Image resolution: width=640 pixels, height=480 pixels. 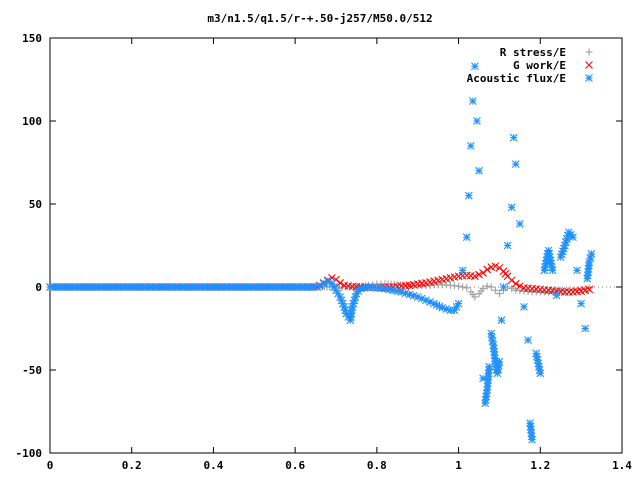 What do you see at coordinates (213, 465) in the screenshot?
I see `x-tick-label: 0.4` at bounding box center [213, 465].